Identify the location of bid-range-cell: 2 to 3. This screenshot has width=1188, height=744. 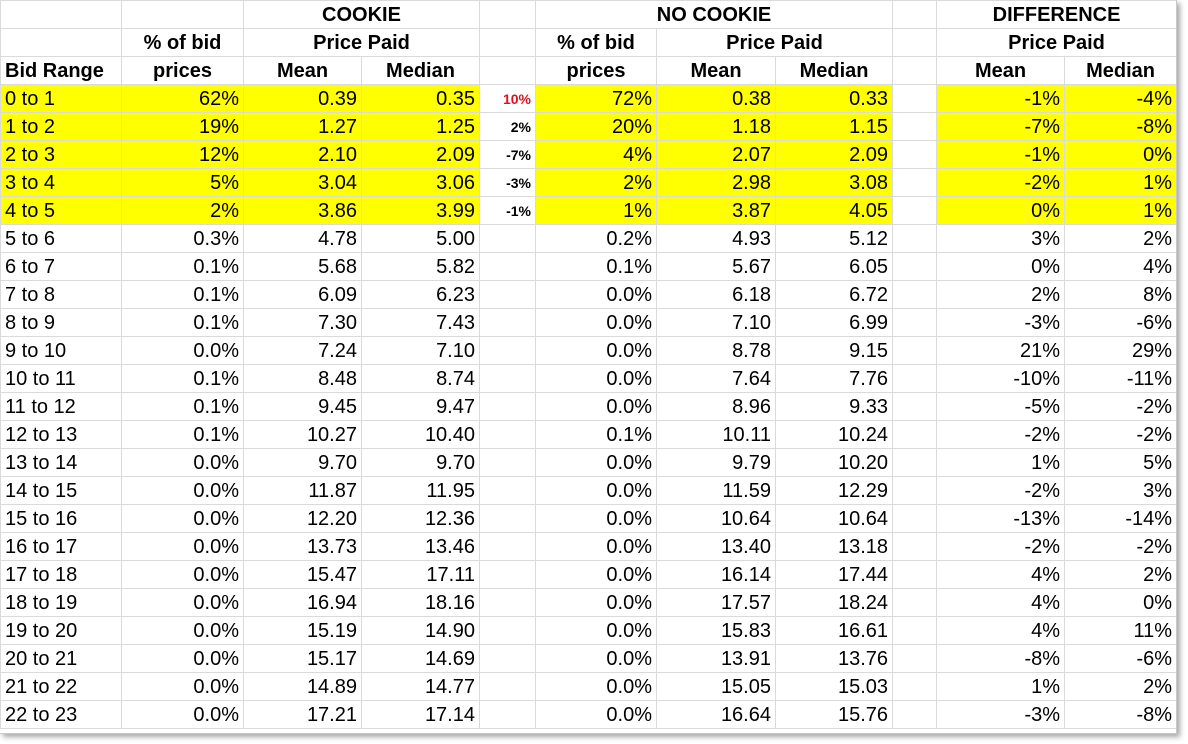
(61, 154).